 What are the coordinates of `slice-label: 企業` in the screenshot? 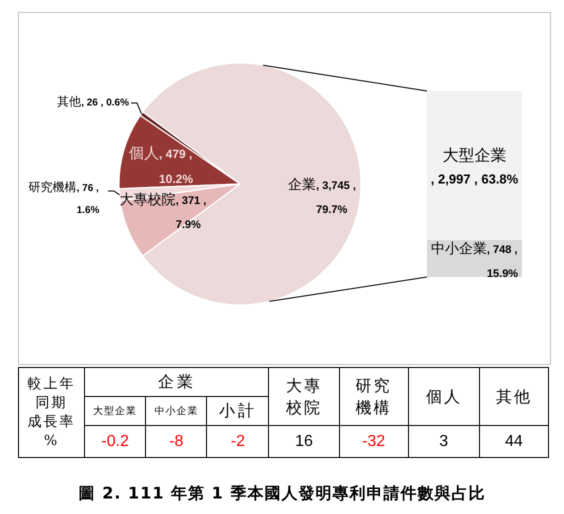 It's located at (302, 185).